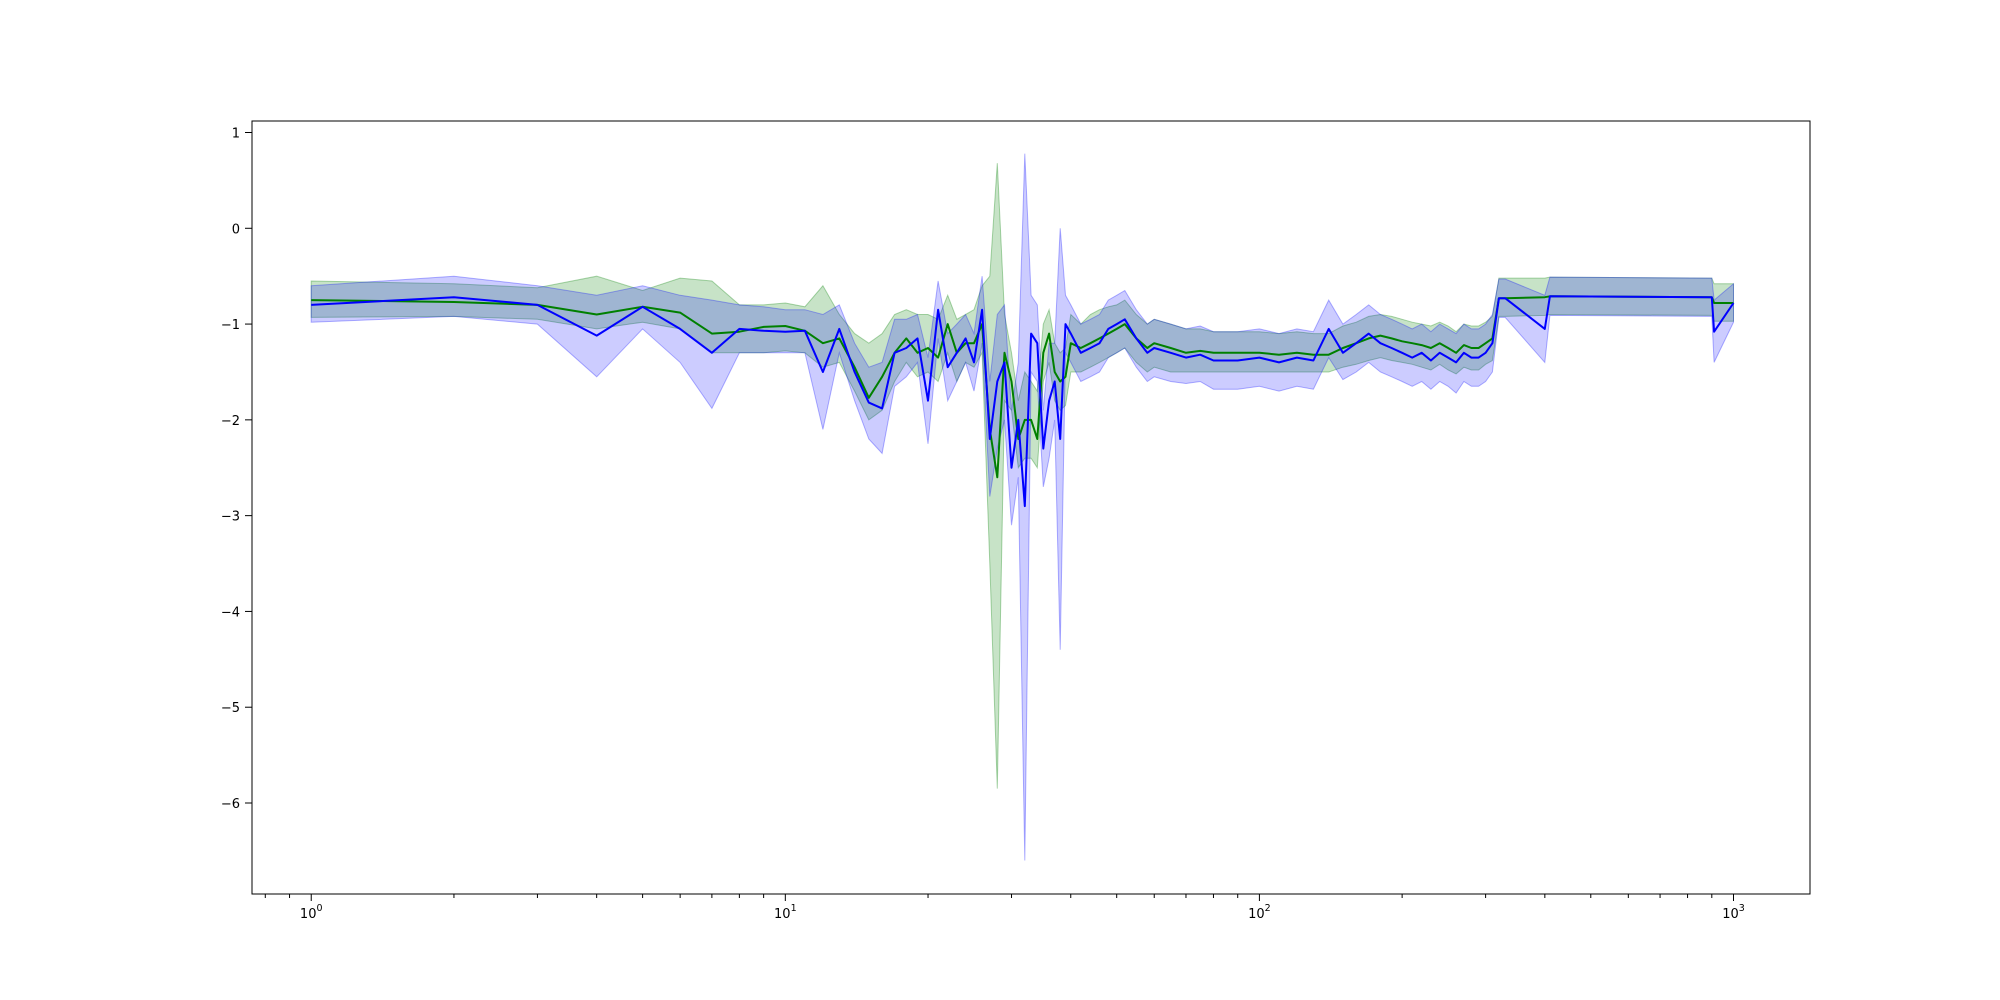 The height and width of the screenshot is (1000, 2000). Describe the element at coordinates (1259, 912) in the screenshot. I see `x-tick-label: 10²` at that location.